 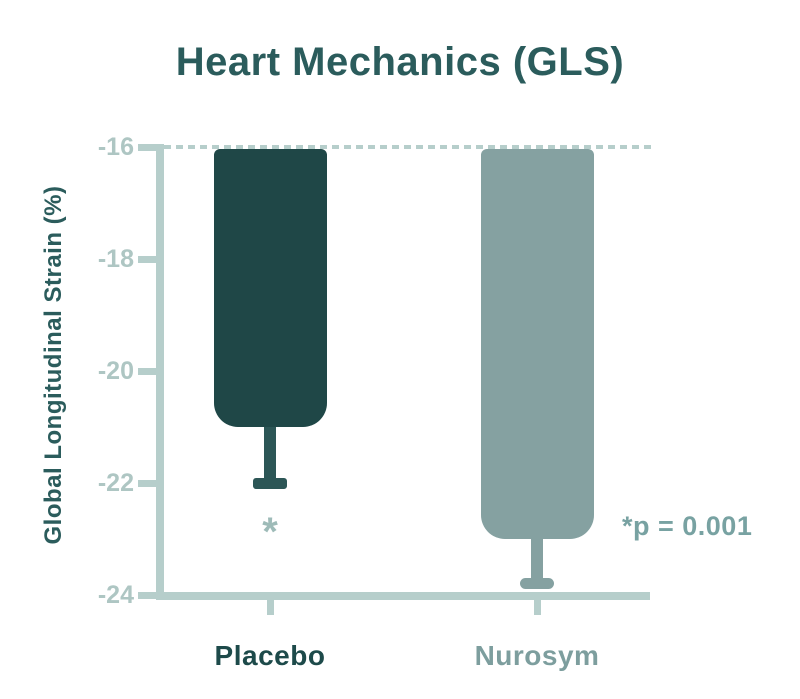 What do you see at coordinates (687, 526) in the screenshot?
I see `p-value-annotation: *p = 0.001` at bounding box center [687, 526].